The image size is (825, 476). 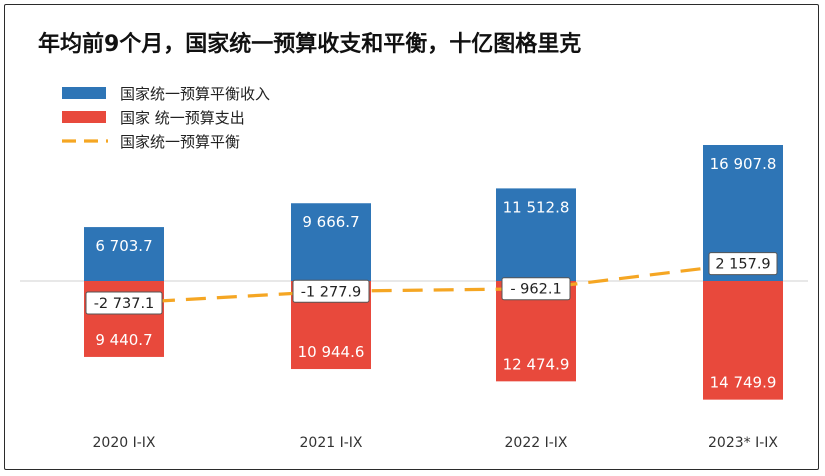 What do you see at coordinates (182, 118) in the screenshot?
I see `legend-label-expense: 国家 统一预算支出` at bounding box center [182, 118].